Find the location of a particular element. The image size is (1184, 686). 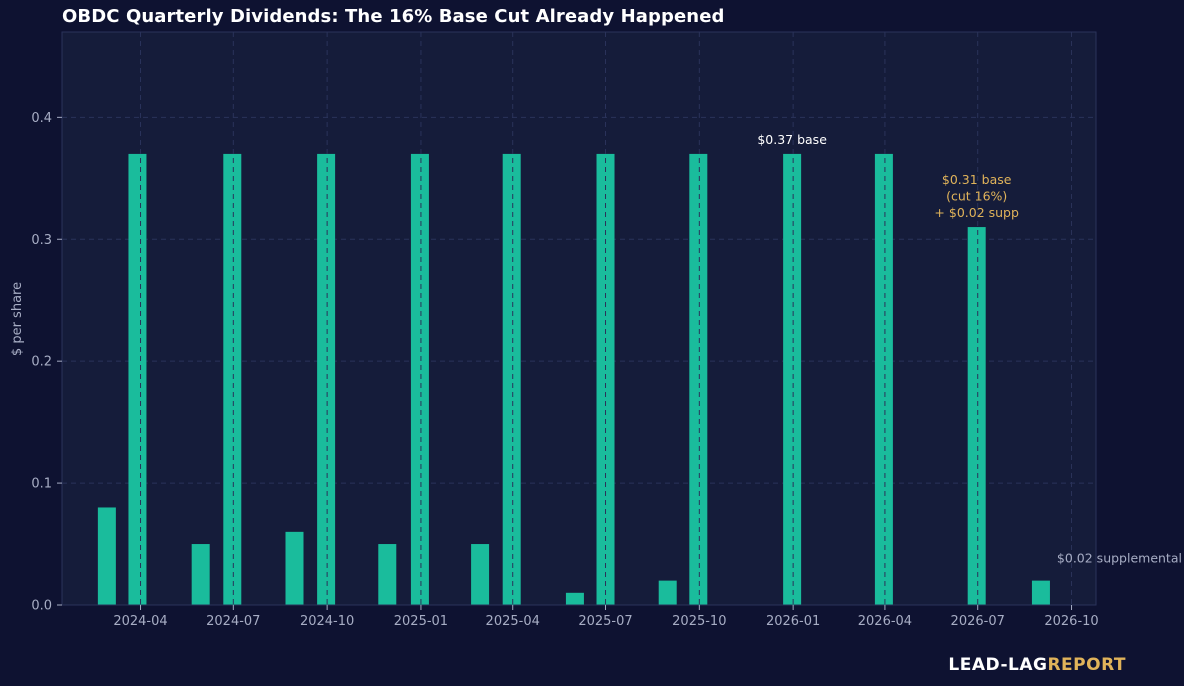

annotation-line: (cut 16%) is located at coordinates (976, 196).